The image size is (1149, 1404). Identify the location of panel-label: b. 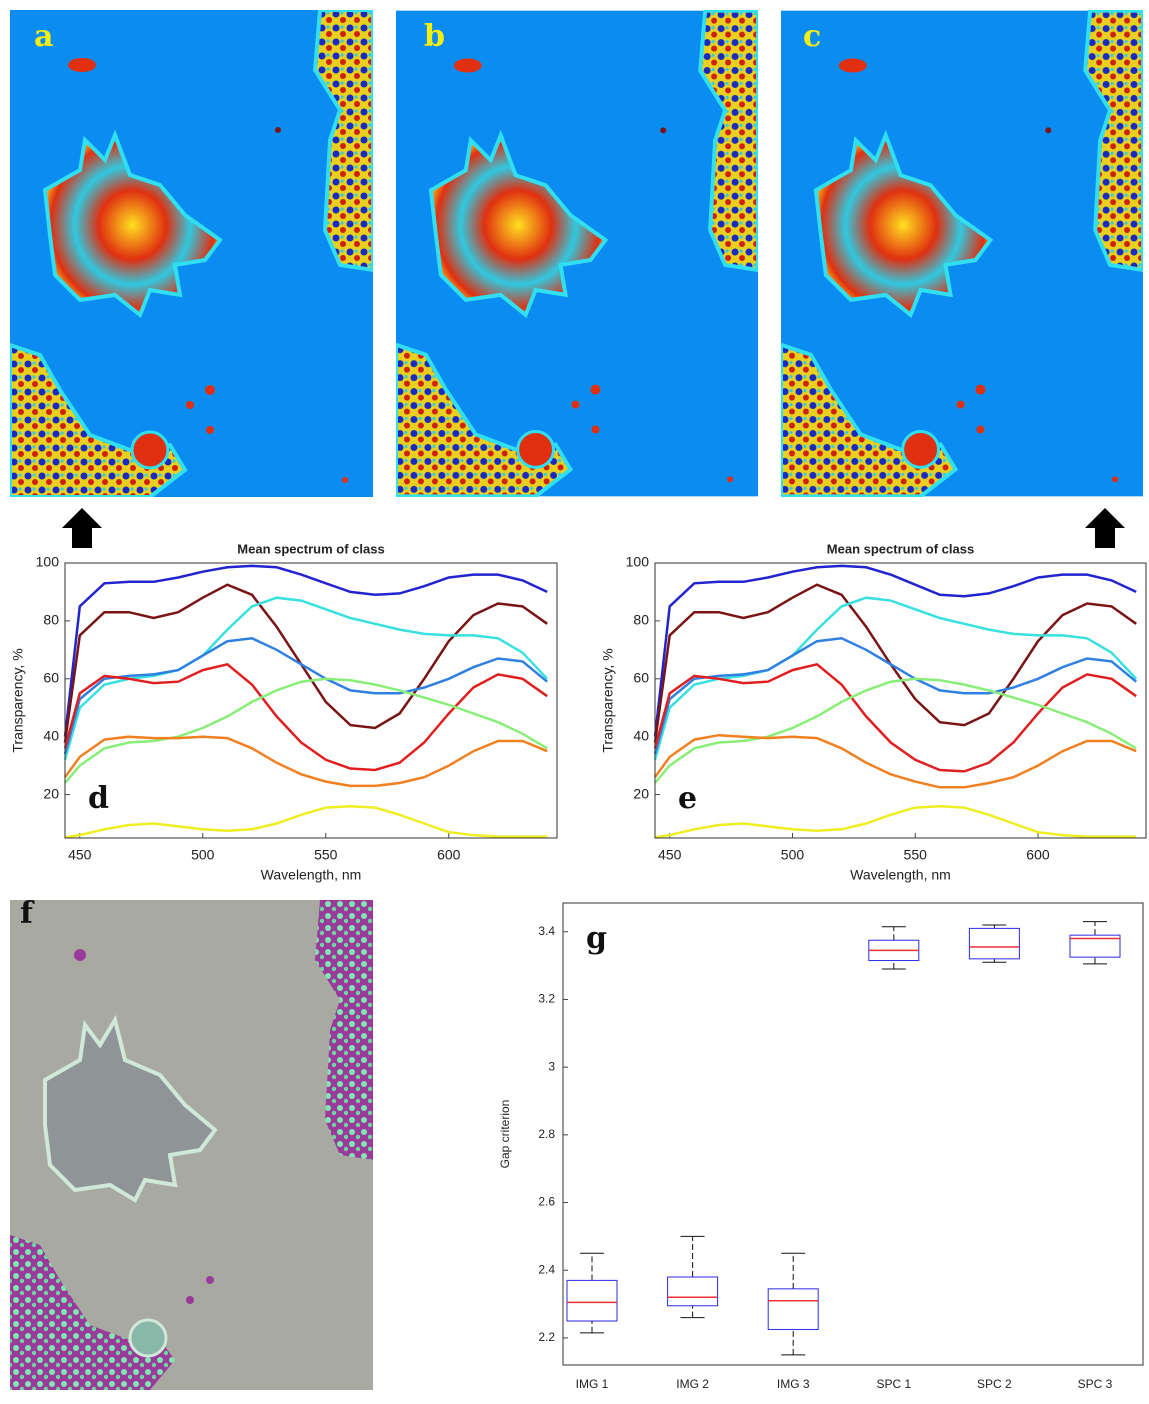
(434, 36).